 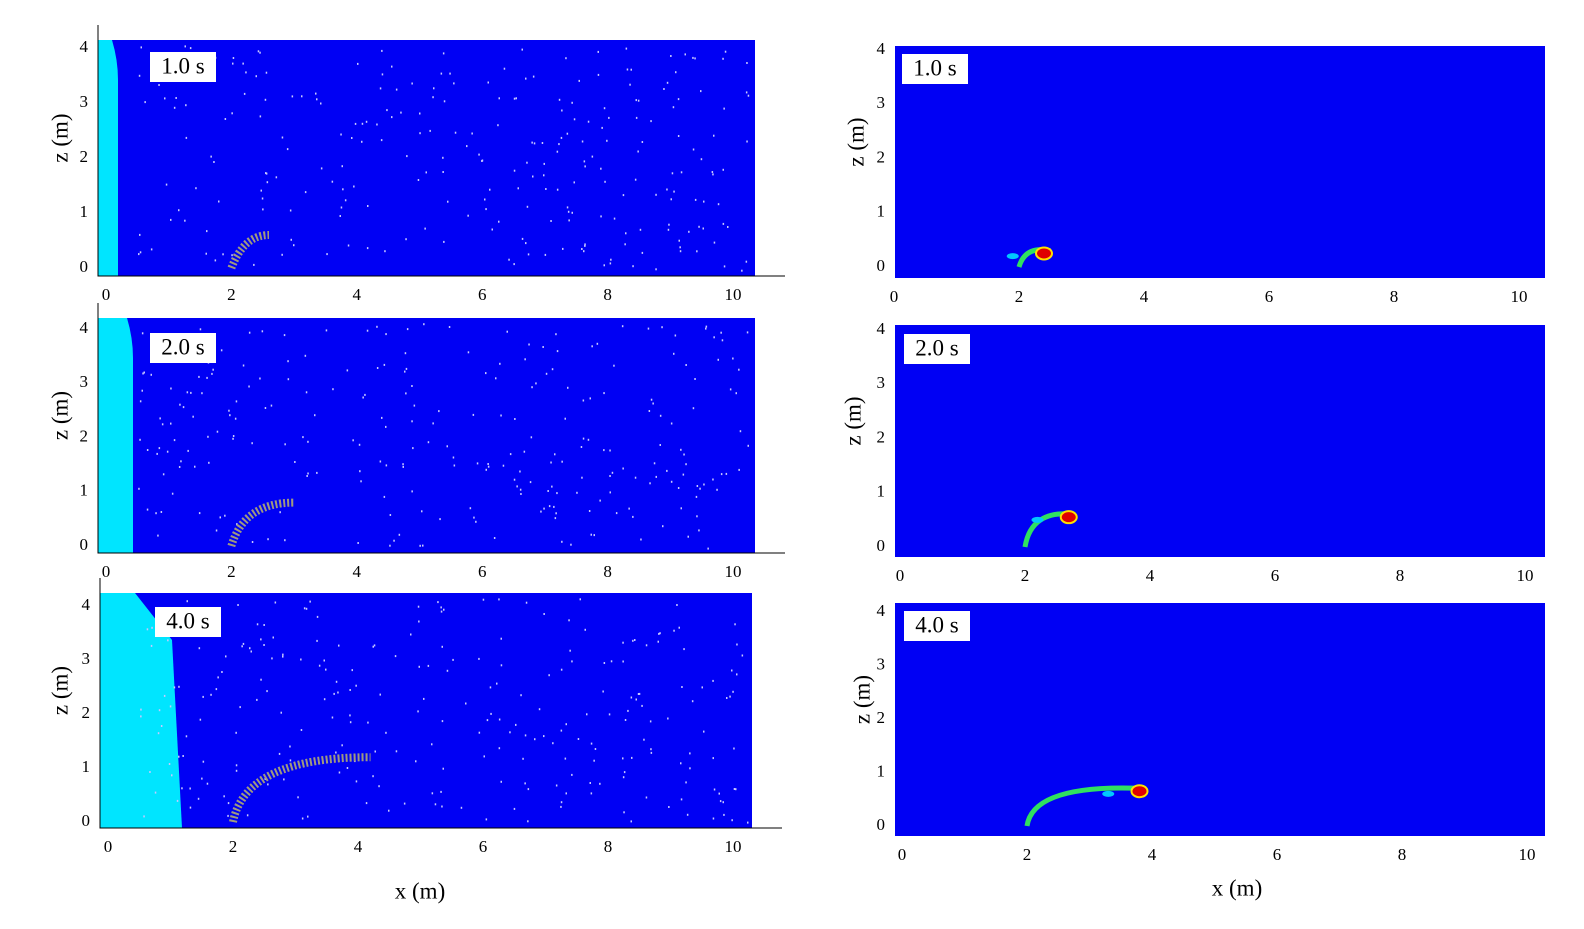 What do you see at coordinates (881, 102) in the screenshot?
I see `y-tick-label: 3` at bounding box center [881, 102].